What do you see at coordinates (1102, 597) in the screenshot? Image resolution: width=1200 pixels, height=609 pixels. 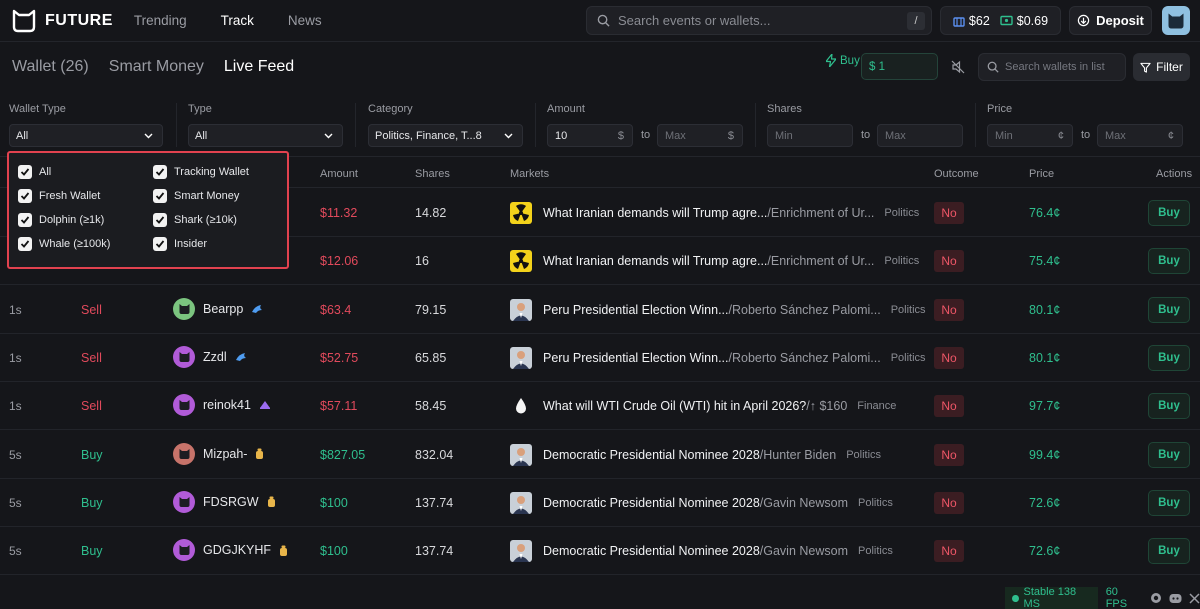 I see `status-bar: Stable 138 MS 60 FPS` at bounding box center [1102, 597].